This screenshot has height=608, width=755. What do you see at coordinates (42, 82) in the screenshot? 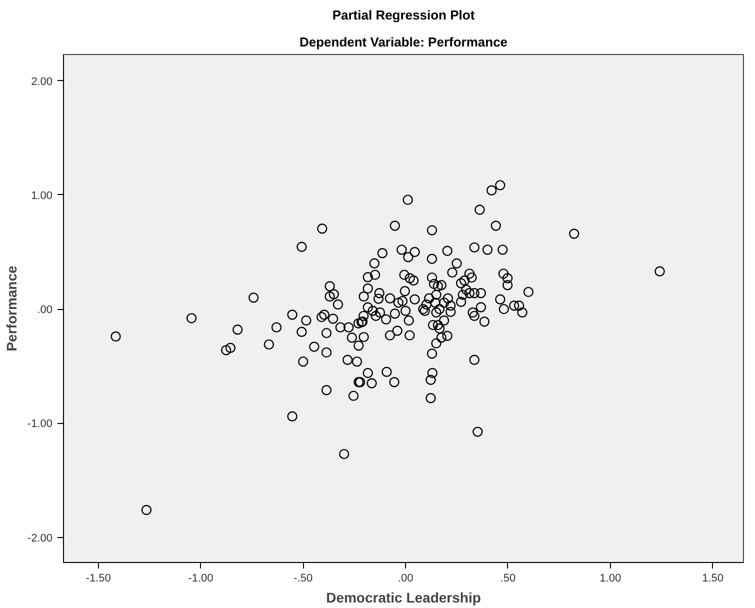
I see `y-tick-label: 2.00` at bounding box center [42, 82].